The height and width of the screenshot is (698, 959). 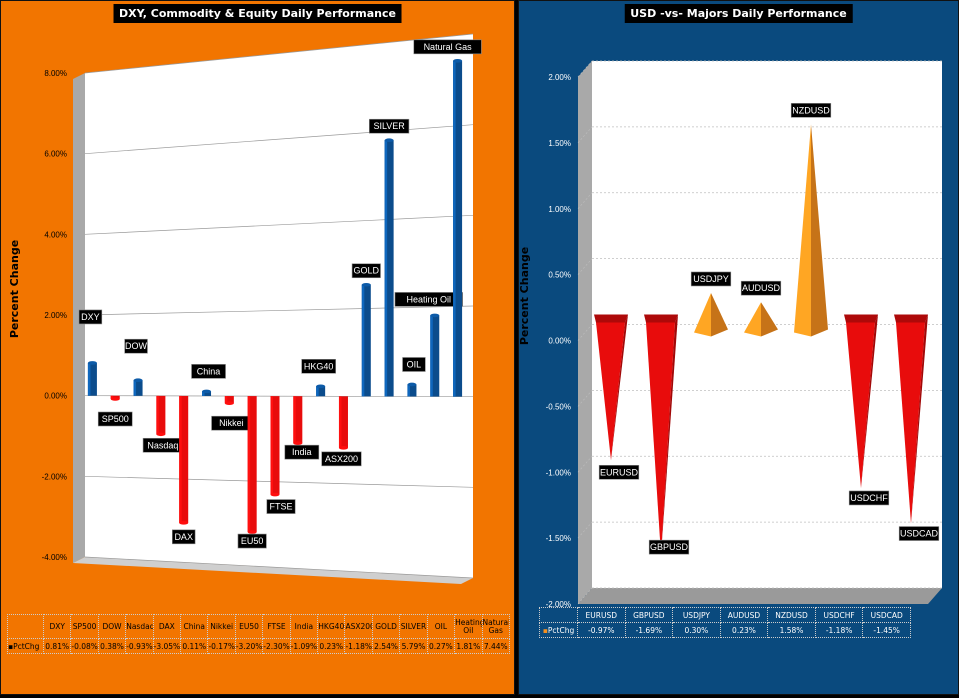 What do you see at coordinates (112, 626) in the screenshot?
I see `left-table-header-dow: DOW` at bounding box center [112, 626].